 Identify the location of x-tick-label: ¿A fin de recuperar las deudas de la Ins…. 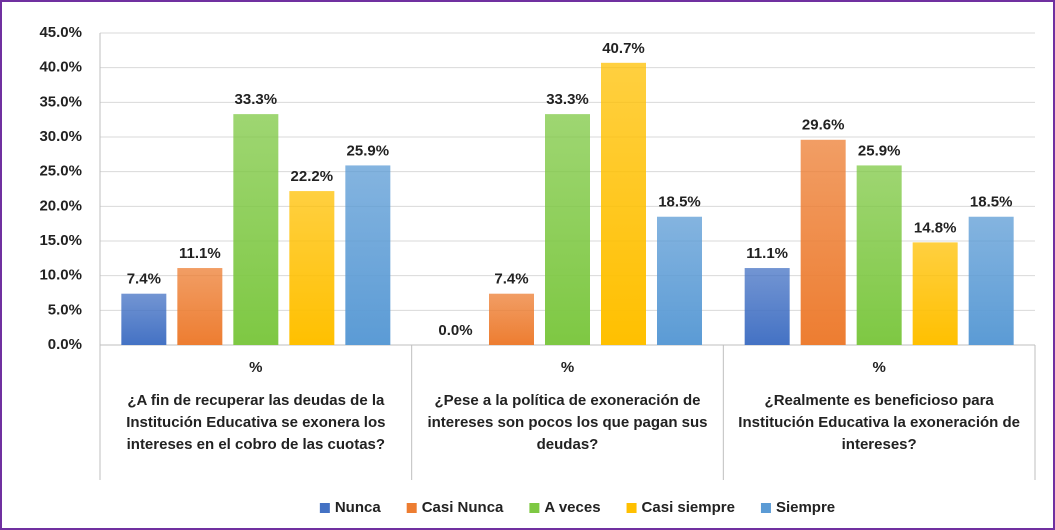
(256, 422).